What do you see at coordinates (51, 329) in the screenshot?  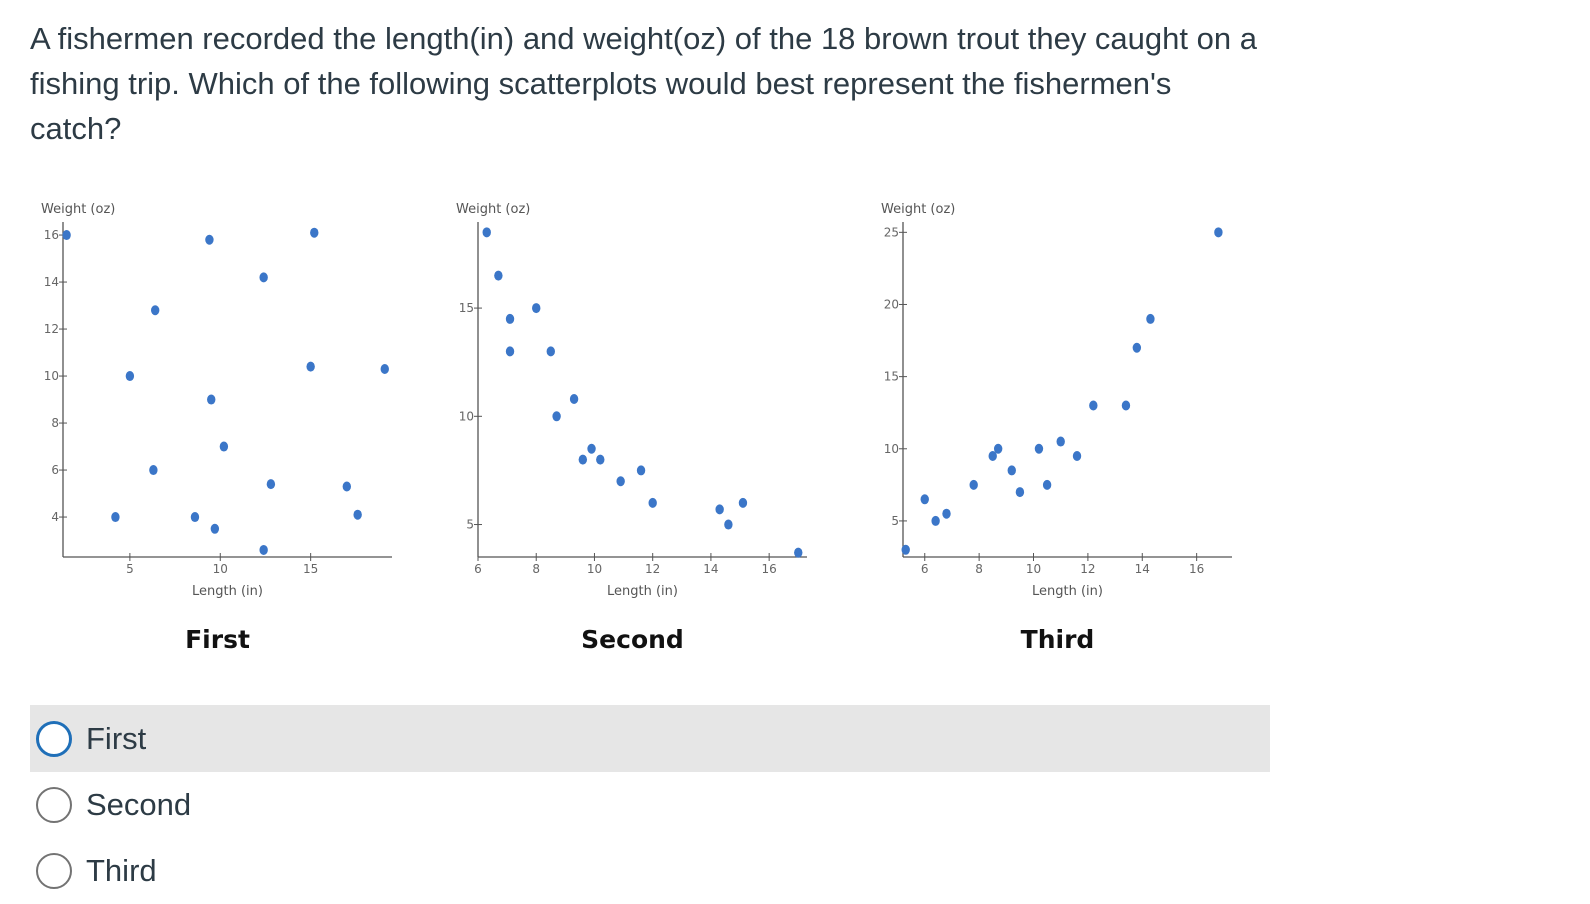 I see `y-tick-label: 12` at bounding box center [51, 329].